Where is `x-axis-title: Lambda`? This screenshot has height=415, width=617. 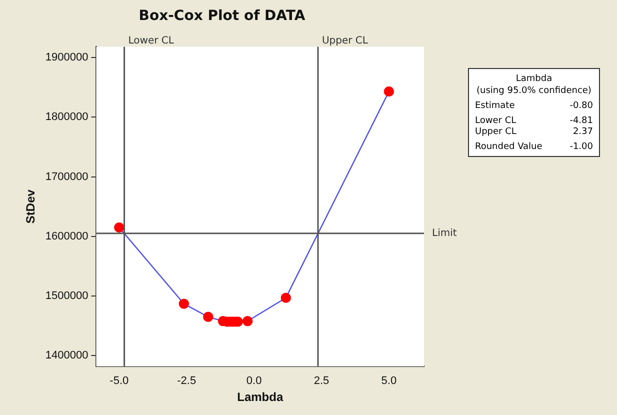
x-axis-title: Lambda is located at coordinates (260, 397).